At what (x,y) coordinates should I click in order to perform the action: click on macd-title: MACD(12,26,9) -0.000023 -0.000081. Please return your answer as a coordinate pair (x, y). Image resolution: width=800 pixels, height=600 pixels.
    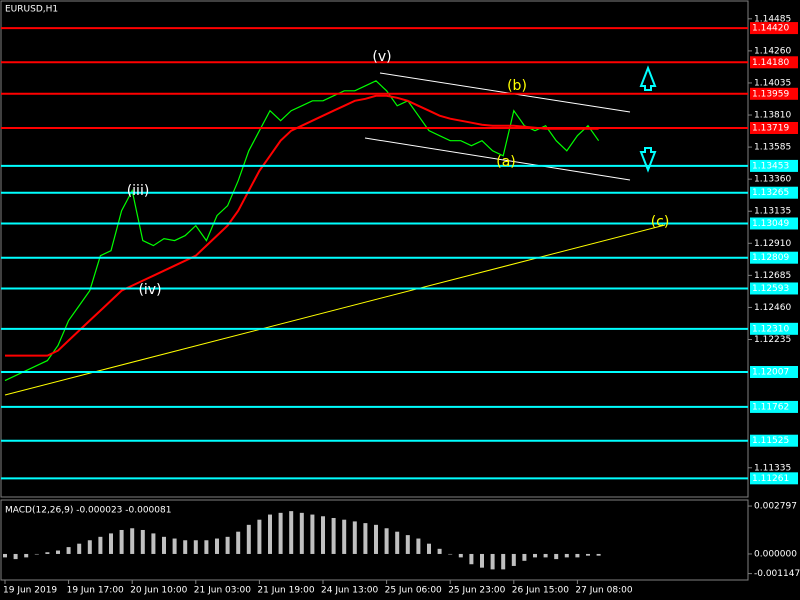
    Looking at the image, I should click on (88, 511).